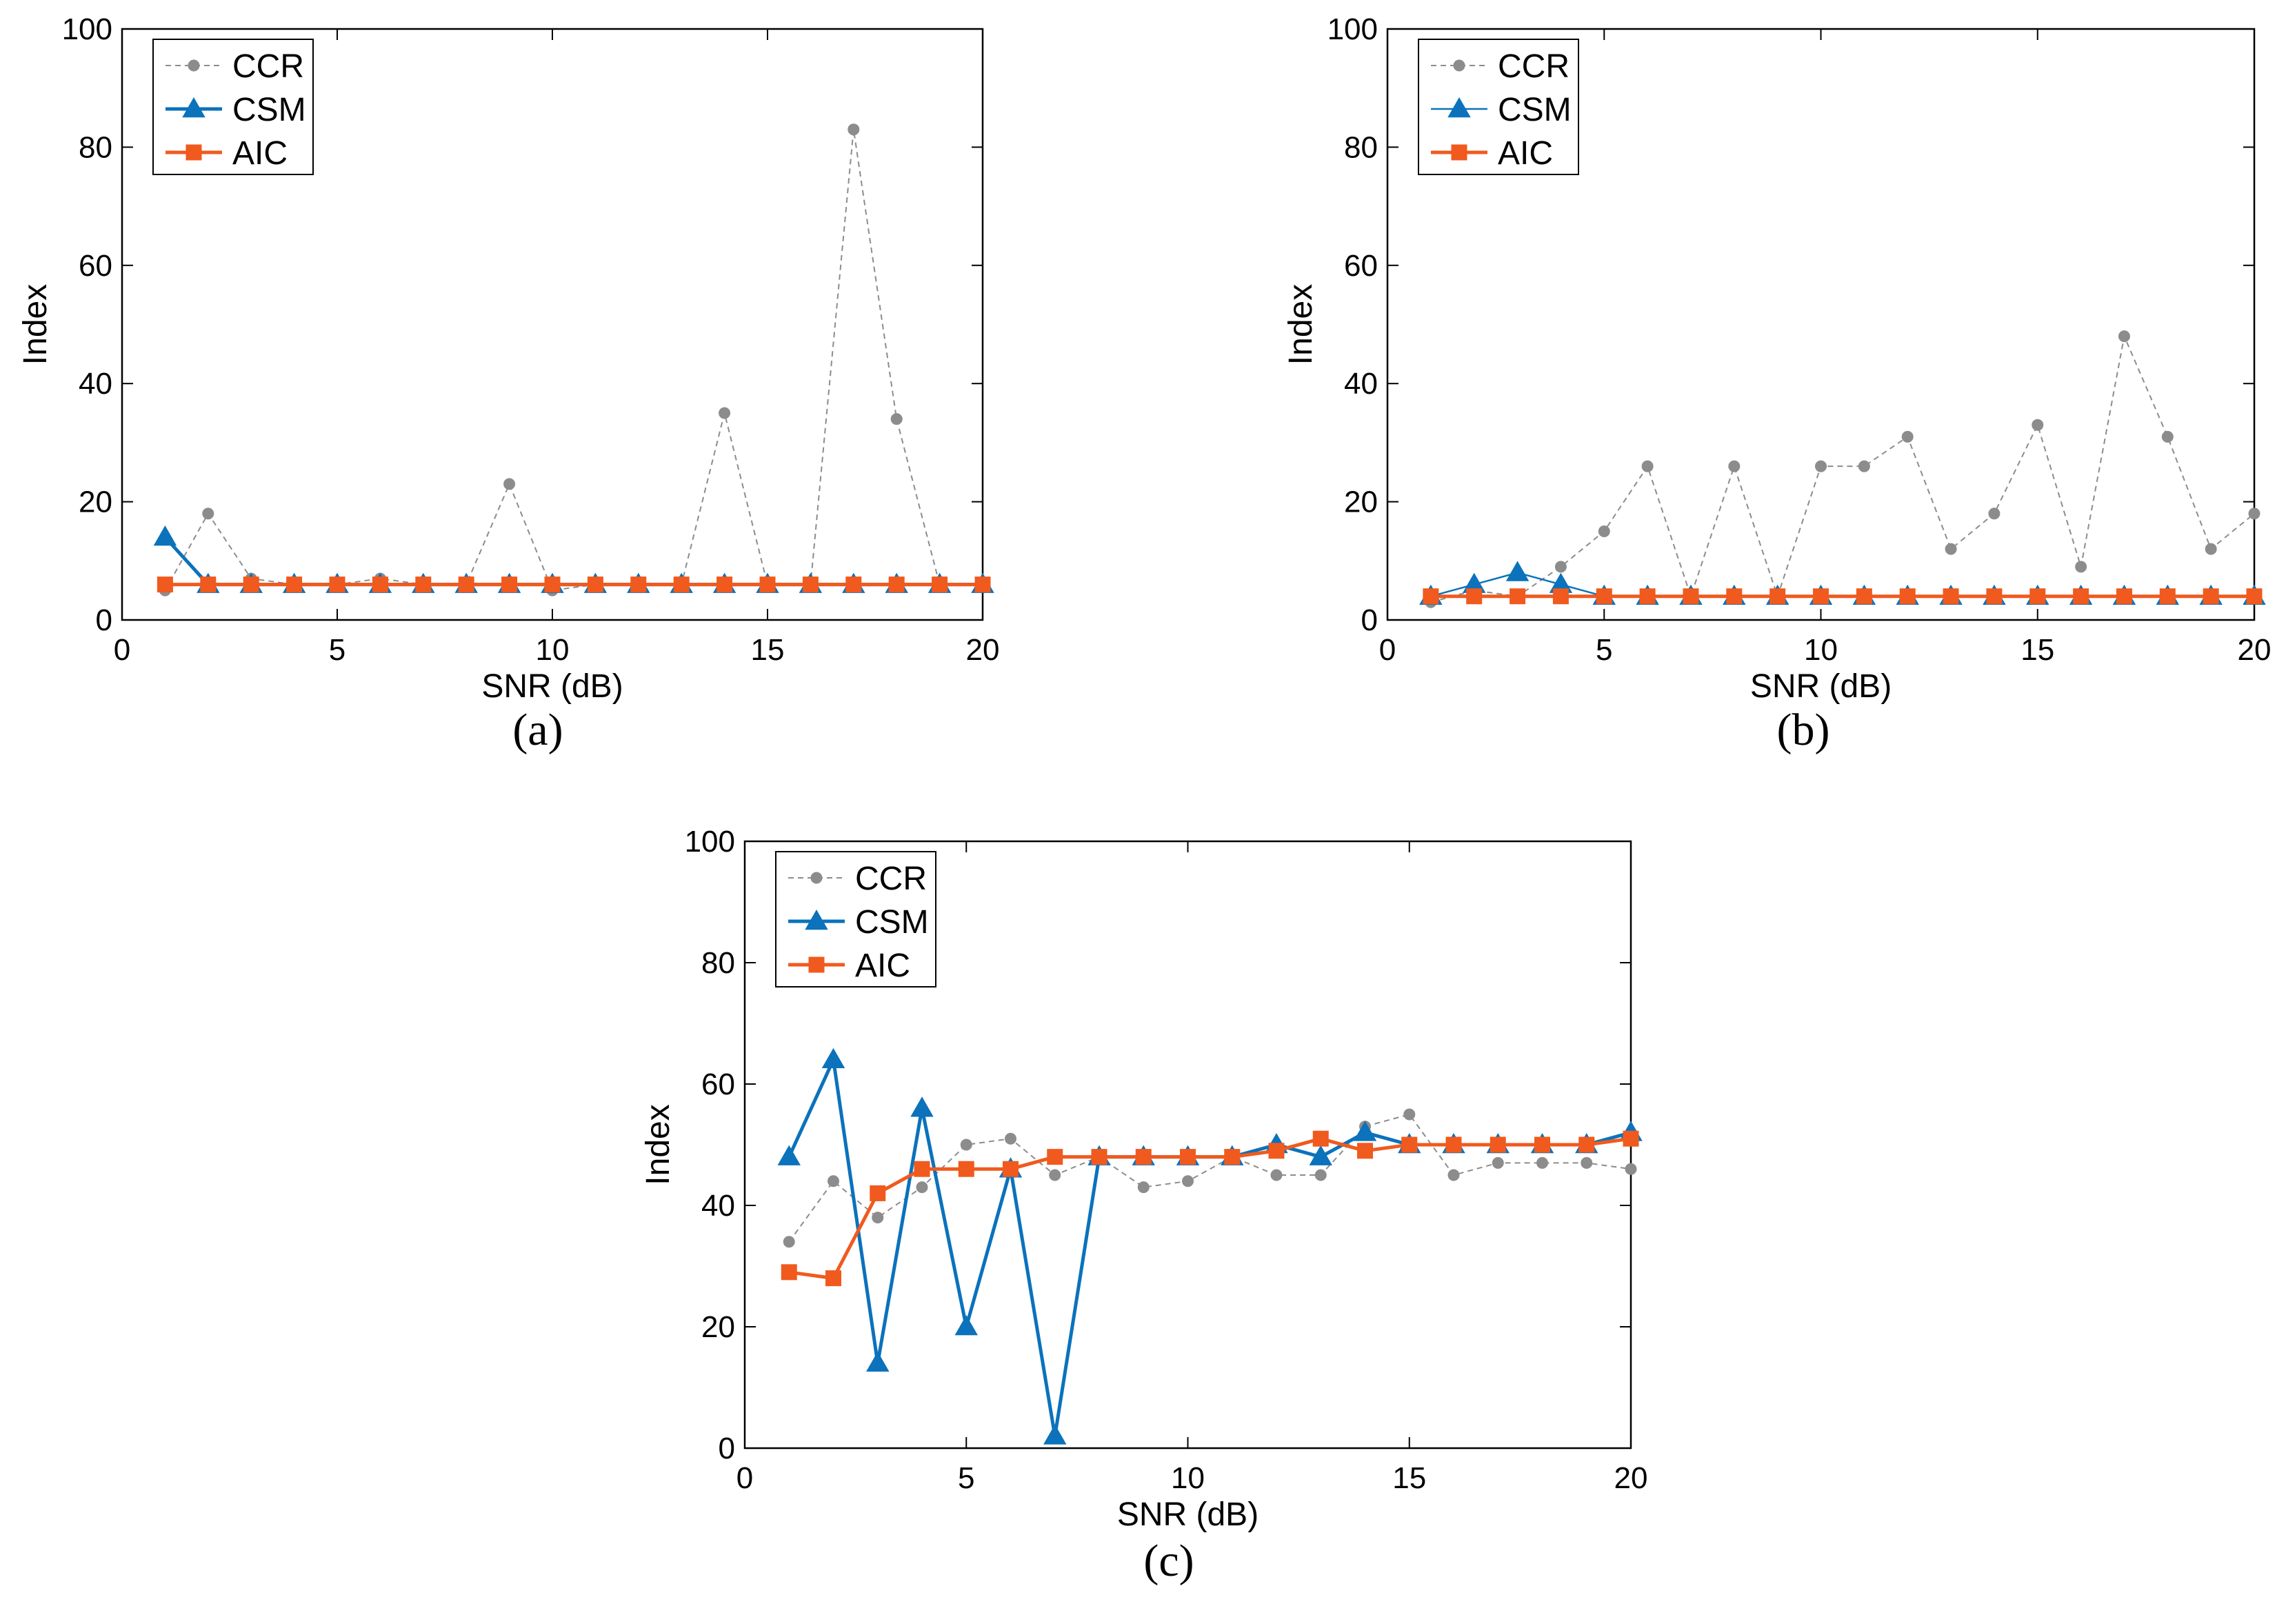 The height and width of the screenshot is (1624, 2286). What do you see at coordinates (710, 842) in the screenshot?
I see `y-tick-label: 100` at bounding box center [710, 842].